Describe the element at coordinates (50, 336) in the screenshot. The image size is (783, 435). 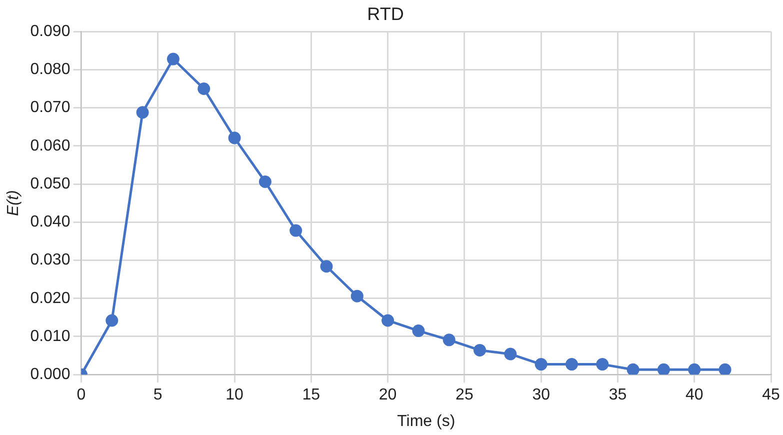
I see `y-tick-label: 0.010` at that location.